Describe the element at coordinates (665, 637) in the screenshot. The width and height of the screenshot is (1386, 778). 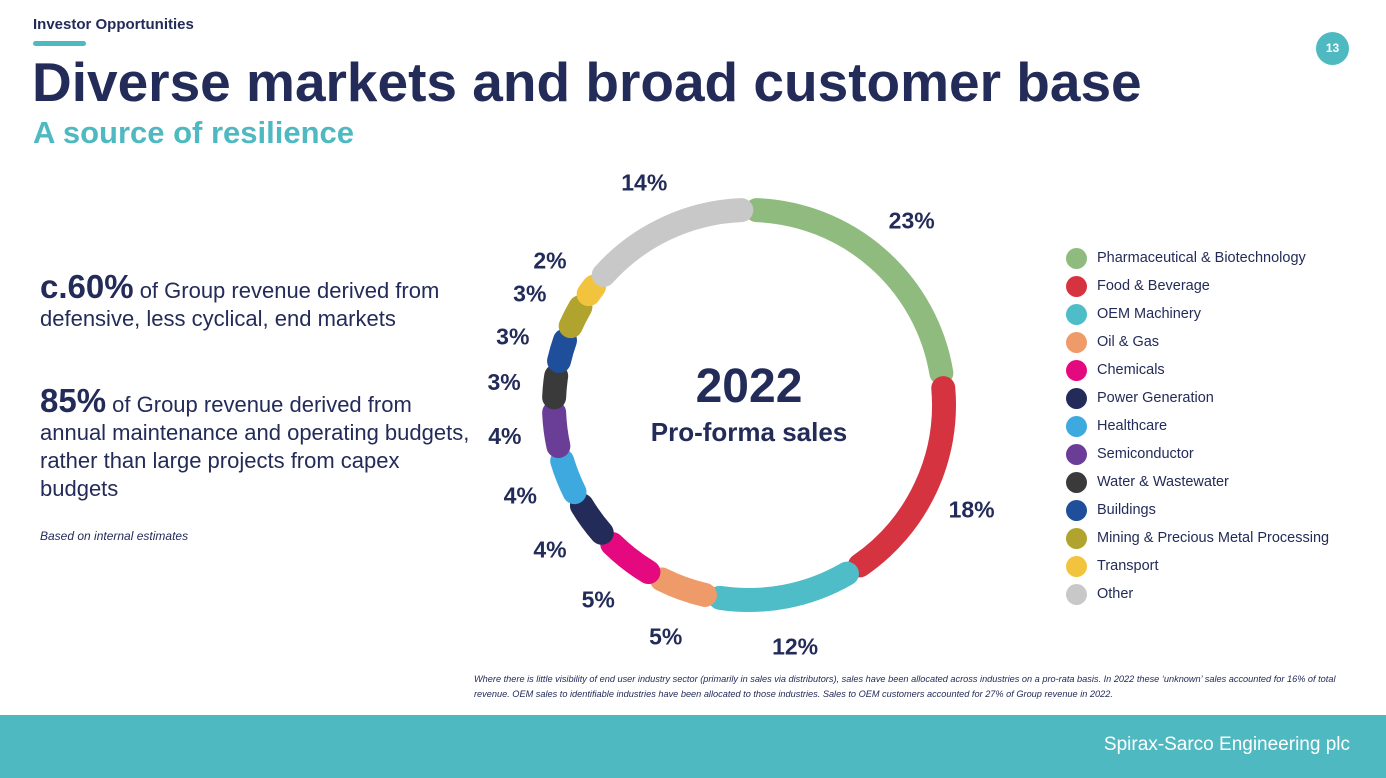
I see `donut-label-oil-gas: 5%` at that location.